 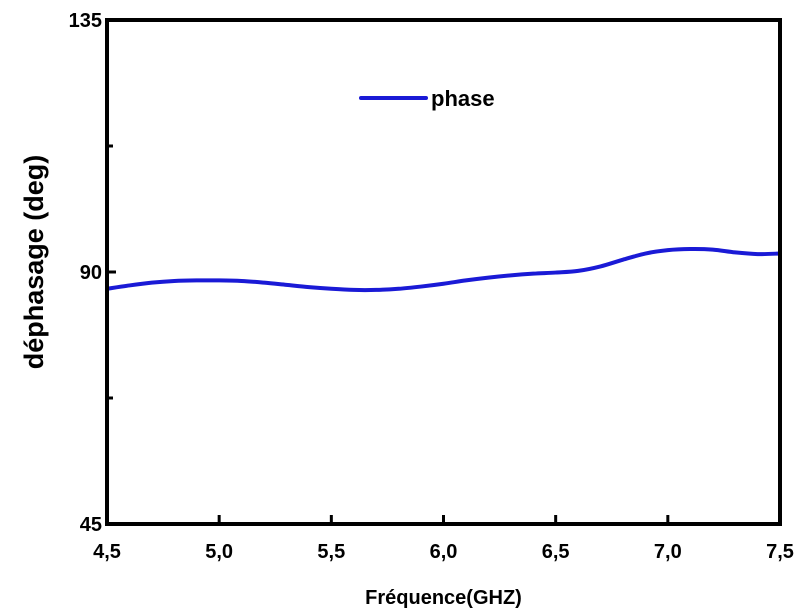 I want to click on series-line-phase, so click(x=443, y=270).